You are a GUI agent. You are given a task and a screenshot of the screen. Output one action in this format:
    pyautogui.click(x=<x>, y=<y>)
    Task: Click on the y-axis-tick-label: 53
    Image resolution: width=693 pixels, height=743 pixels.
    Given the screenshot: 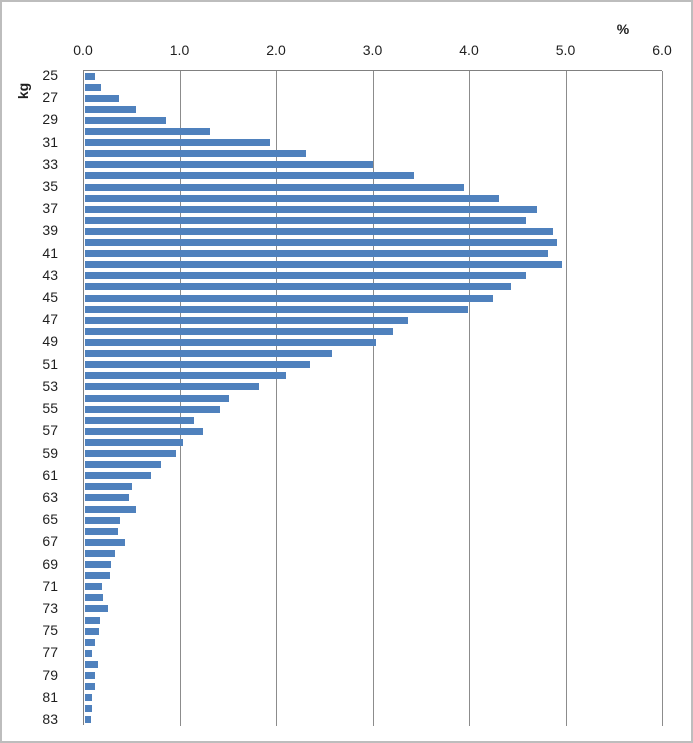 What is the action you would take?
    pyautogui.click(x=50, y=385)
    